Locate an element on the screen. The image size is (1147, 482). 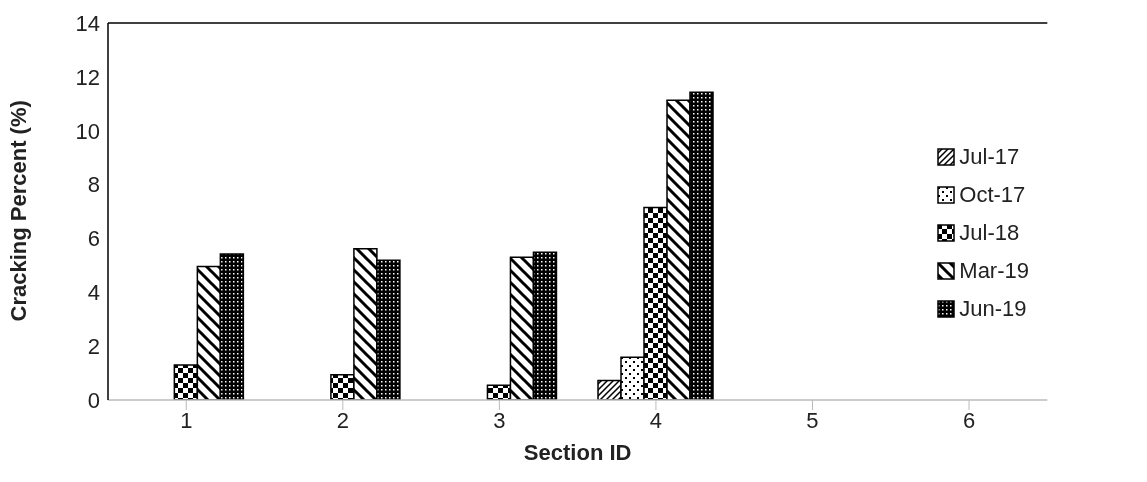
y-tick-label: 4 is located at coordinates (93, 293).